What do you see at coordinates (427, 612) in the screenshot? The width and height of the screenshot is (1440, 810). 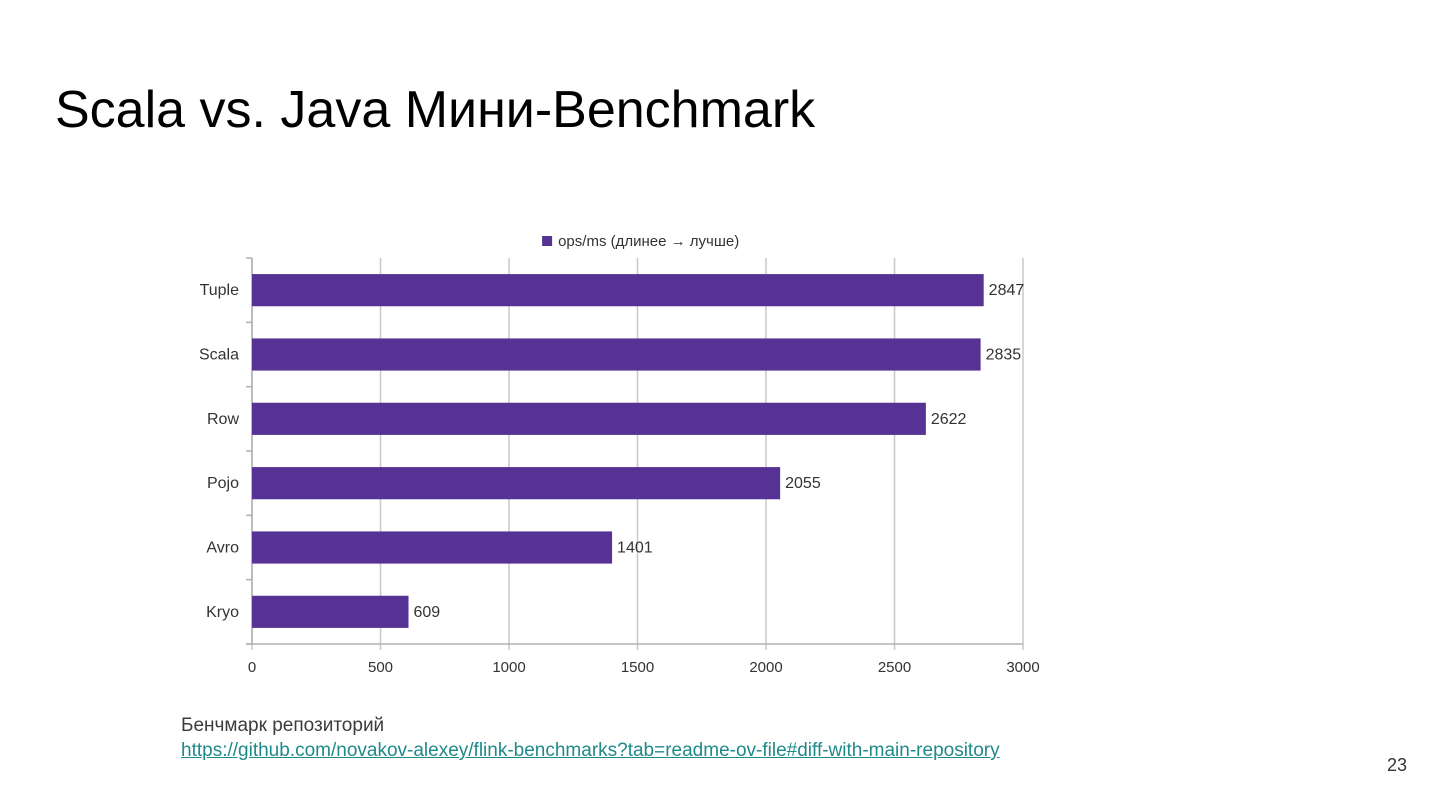 I see `data-label: 609` at bounding box center [427, 612].